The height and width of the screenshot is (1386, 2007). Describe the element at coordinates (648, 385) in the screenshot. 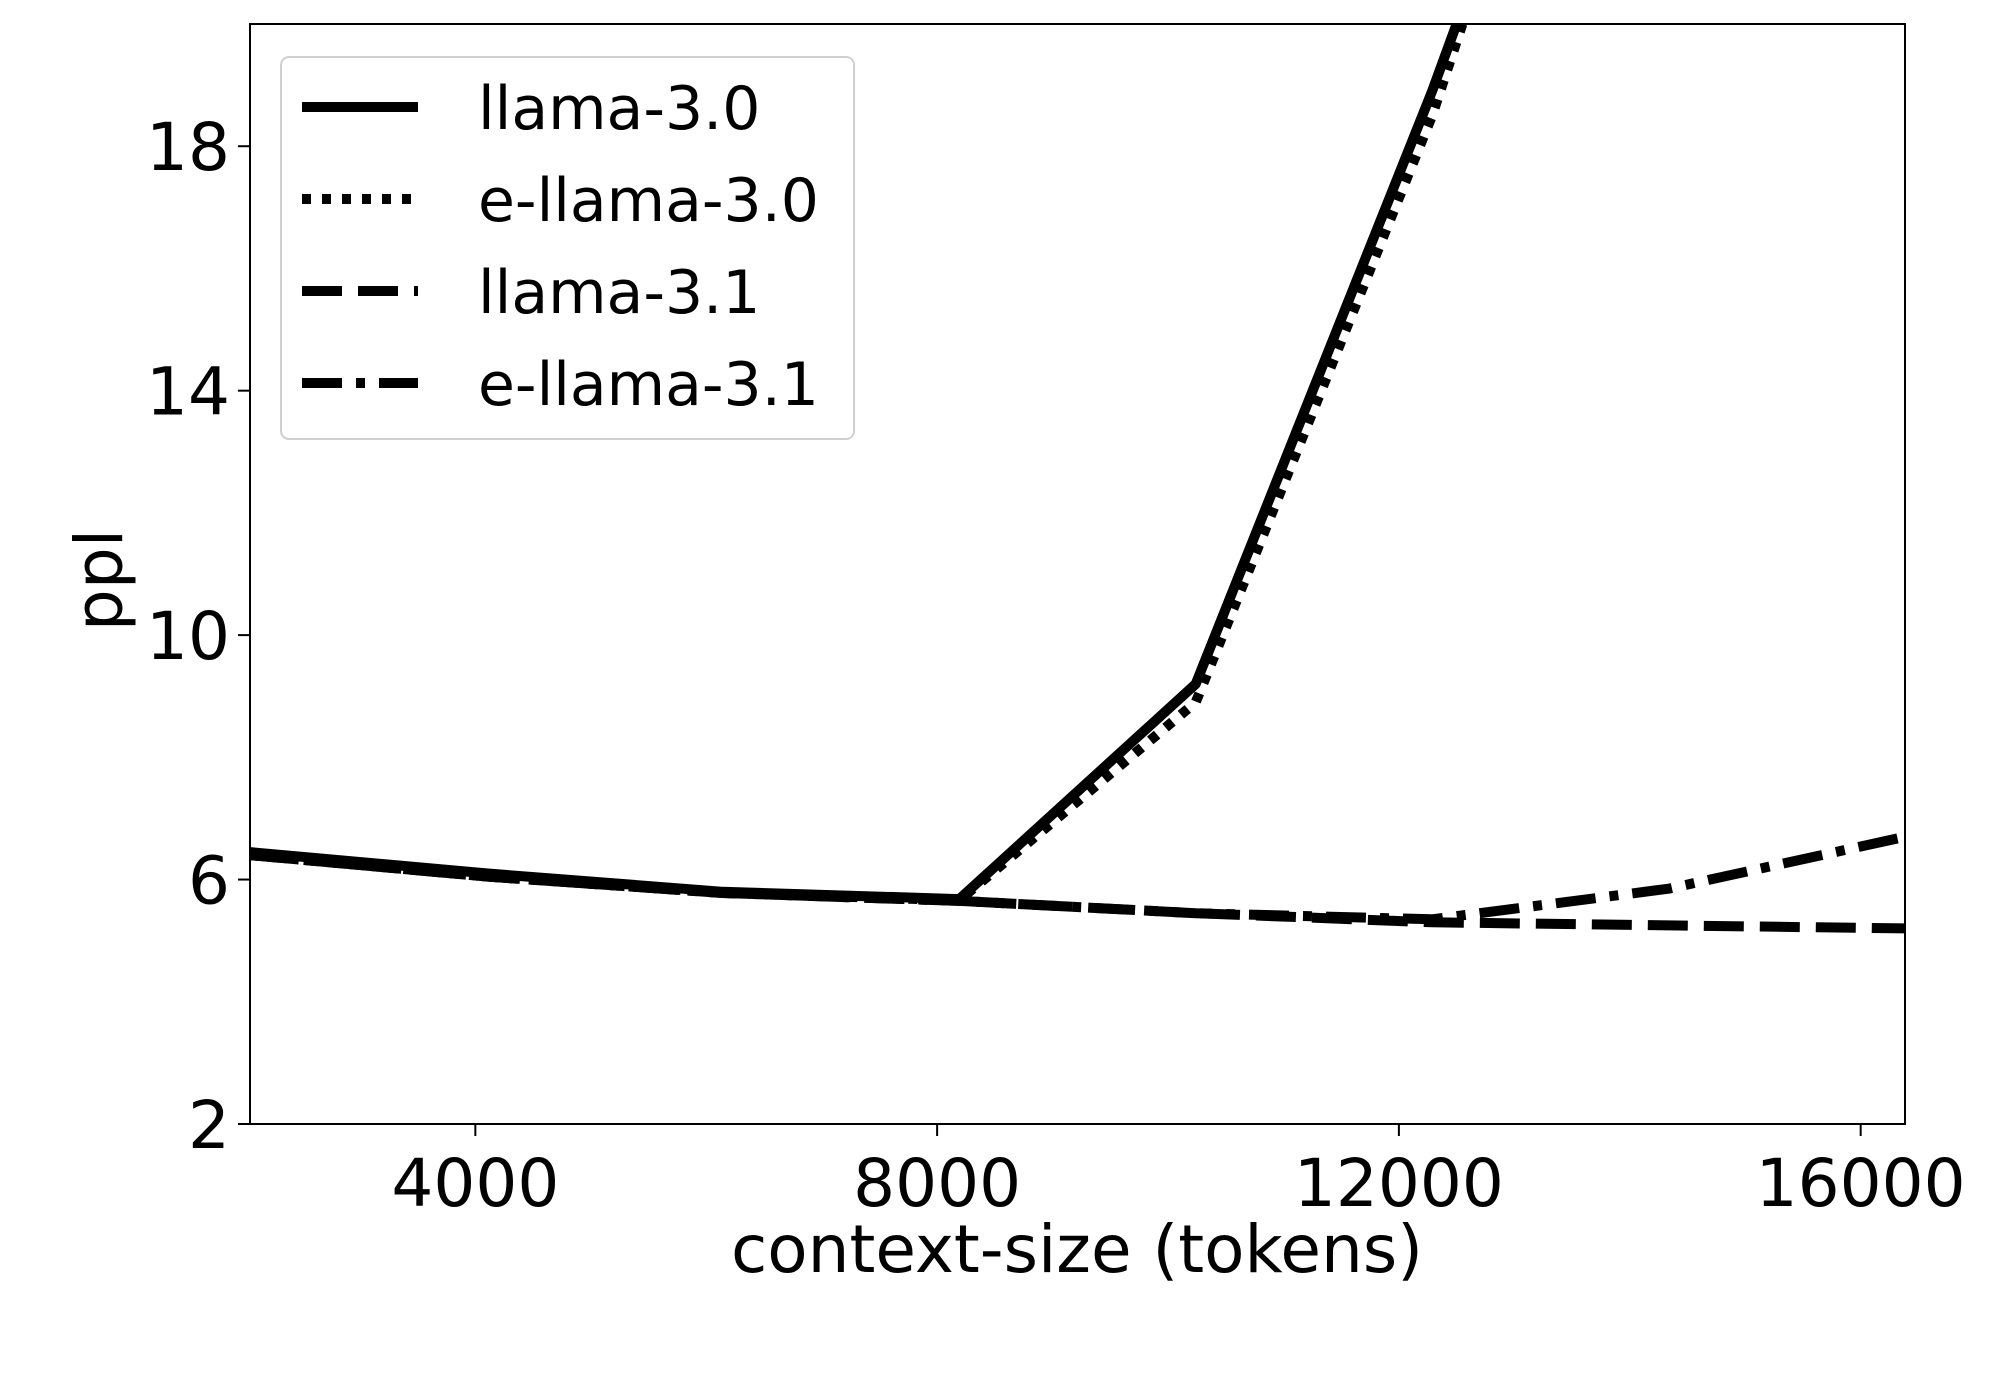

I see `legend-label: e-llama-3.1` at that location.